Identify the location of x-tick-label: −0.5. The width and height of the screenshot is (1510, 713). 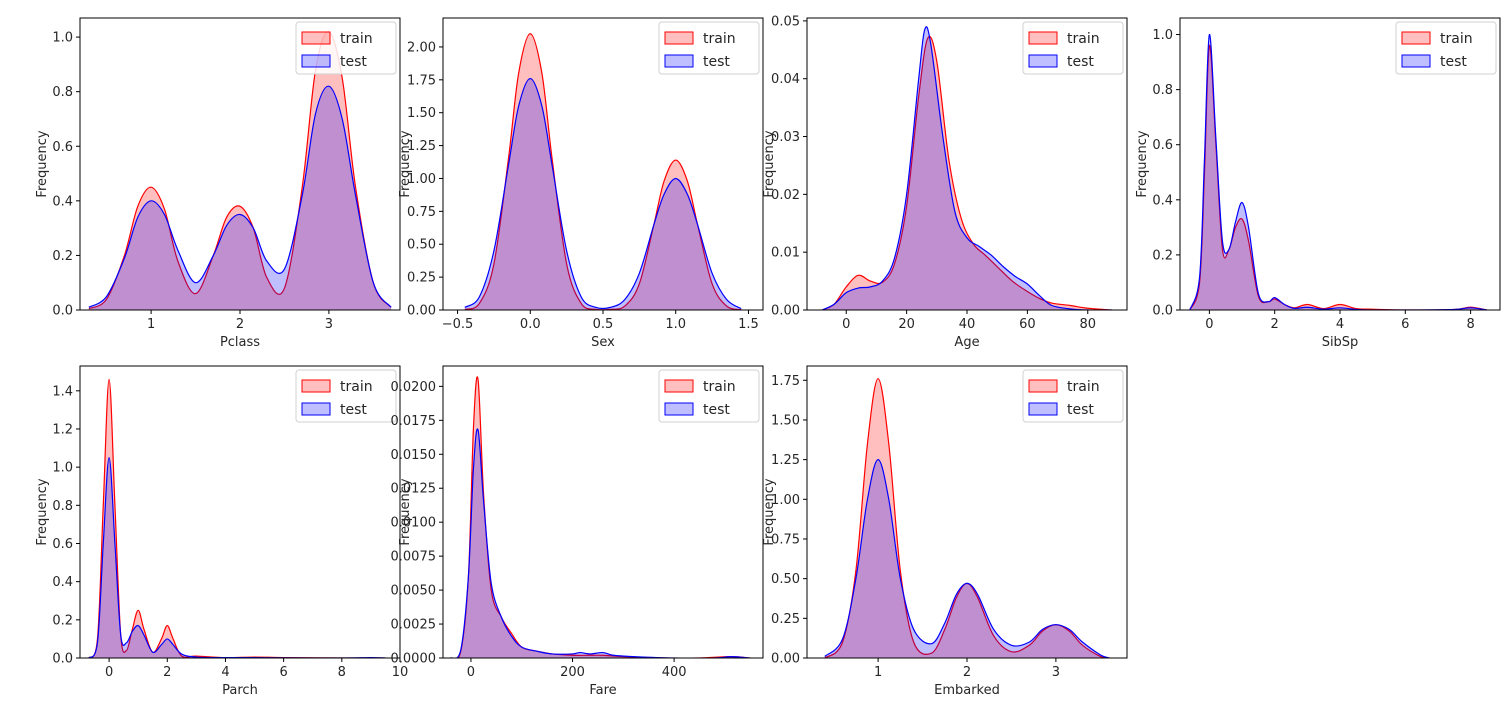
(458, 324).